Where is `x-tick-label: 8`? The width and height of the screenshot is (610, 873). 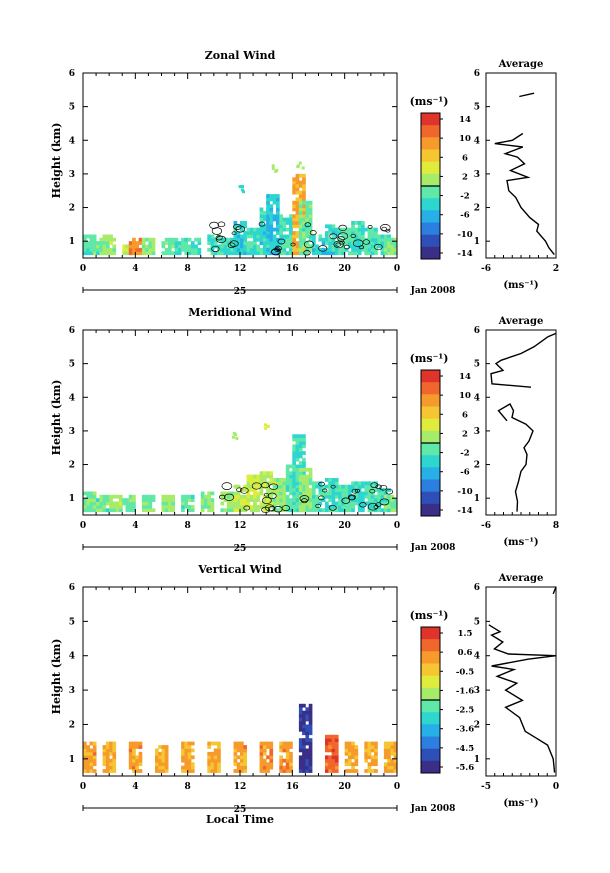
x-tick-label: 8 is located at coordinates (188, 269).